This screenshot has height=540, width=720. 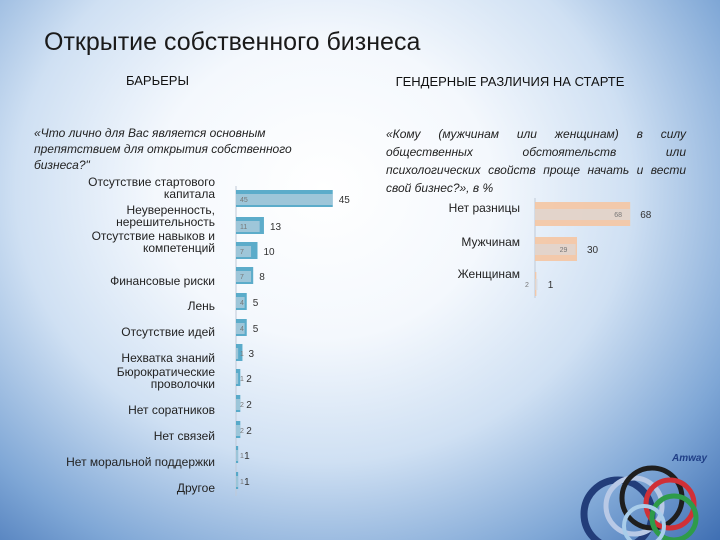 I want to click on gender-value-b: 68, so click(x=618, y=215).